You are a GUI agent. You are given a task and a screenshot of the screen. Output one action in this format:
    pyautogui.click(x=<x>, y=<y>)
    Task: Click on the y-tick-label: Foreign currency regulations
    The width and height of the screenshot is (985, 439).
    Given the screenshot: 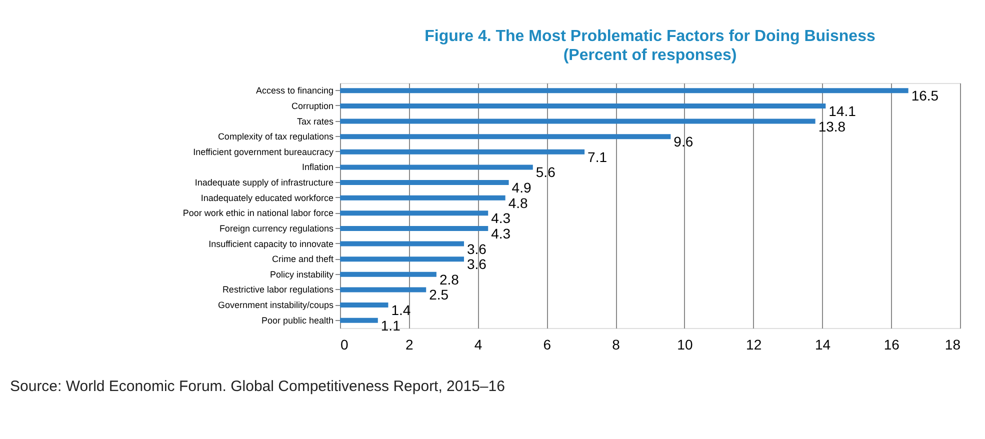 What is the action you would take?
    pyautogui.click(x=276, y=228)
    